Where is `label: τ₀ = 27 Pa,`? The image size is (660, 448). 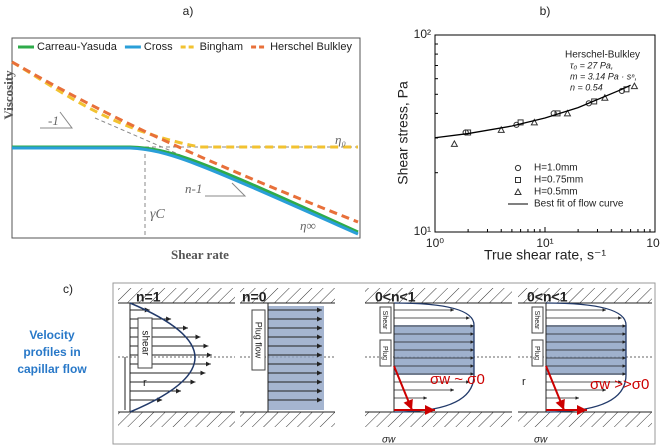
label: τ₀ = 27 Pa, is located at coordinates (591, 65).